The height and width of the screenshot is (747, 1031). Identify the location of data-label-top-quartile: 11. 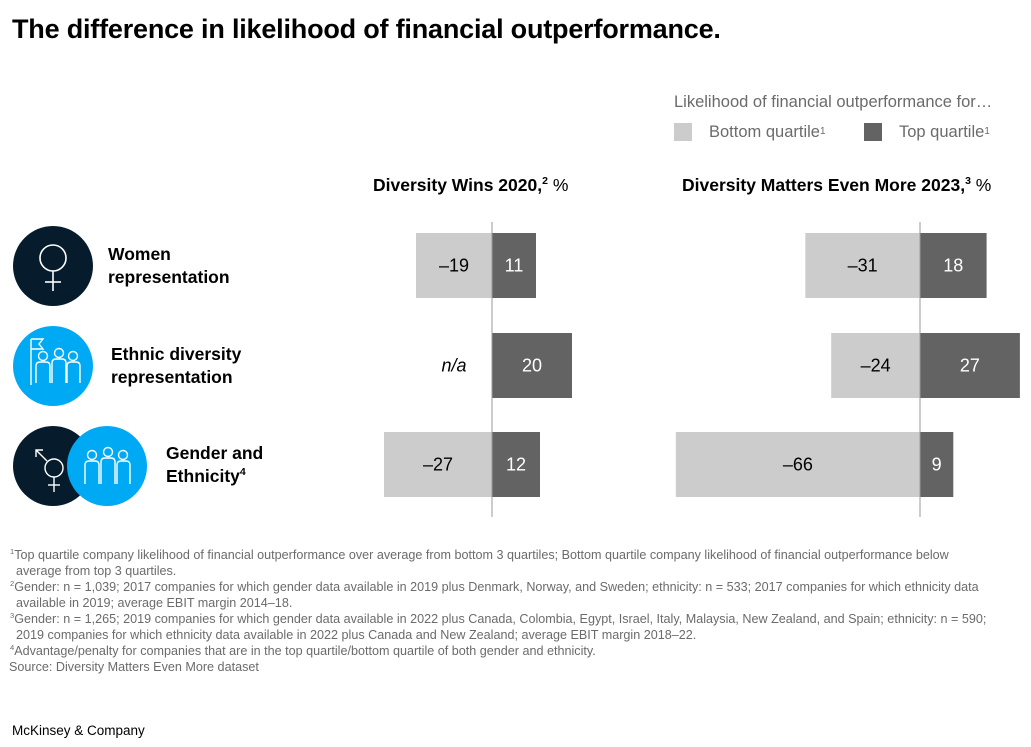
(514, 266).